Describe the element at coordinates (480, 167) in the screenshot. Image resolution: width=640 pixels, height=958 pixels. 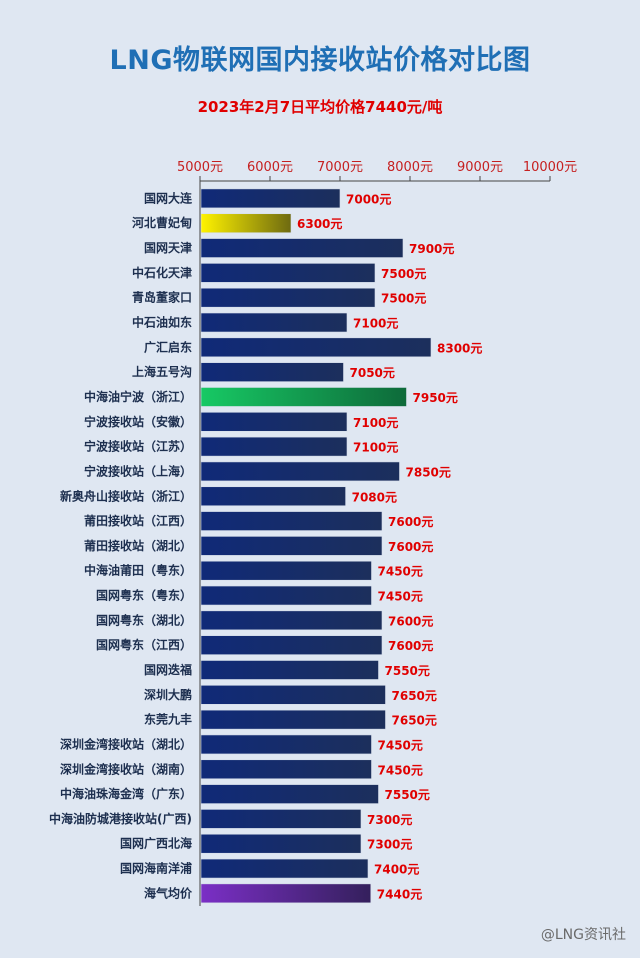
I see `x-tick-label: 9000元` at that location.